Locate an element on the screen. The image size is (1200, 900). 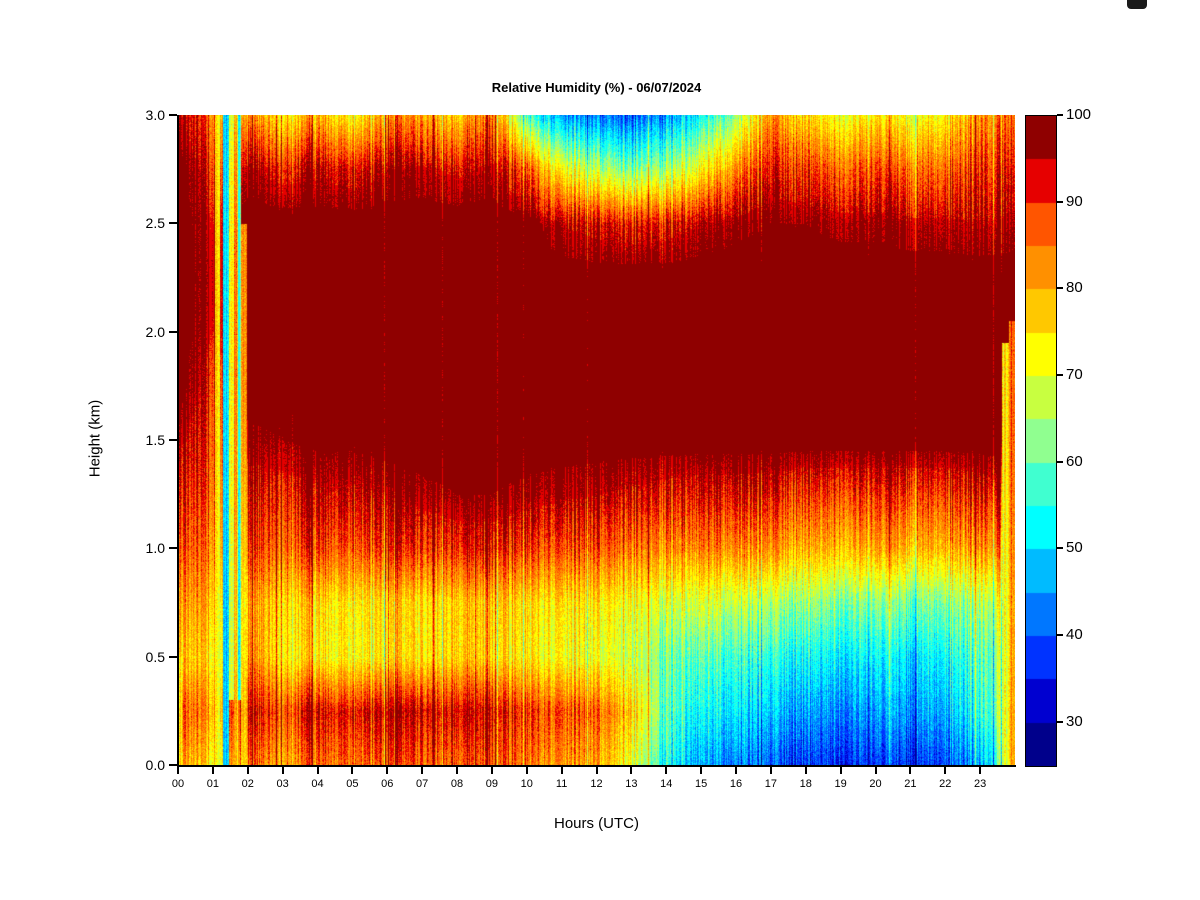
colorbar is located at coordinates (1041, 441).